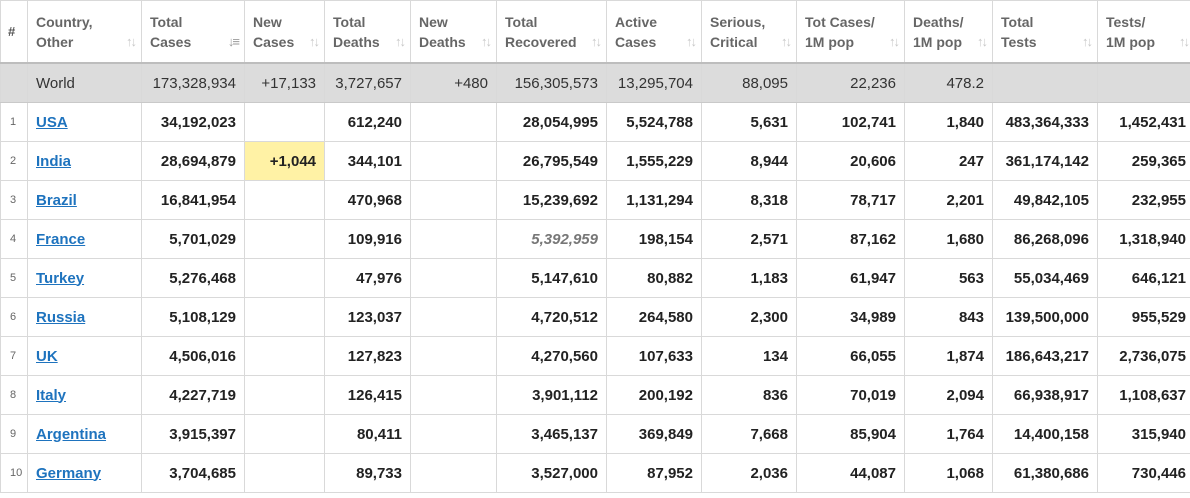 The width and height of the screenshot is (1190, 498). Describe the element at coordinates (1045, 356) in the screenshot. I see `total-tests-cell: 186,643,217` at that location.